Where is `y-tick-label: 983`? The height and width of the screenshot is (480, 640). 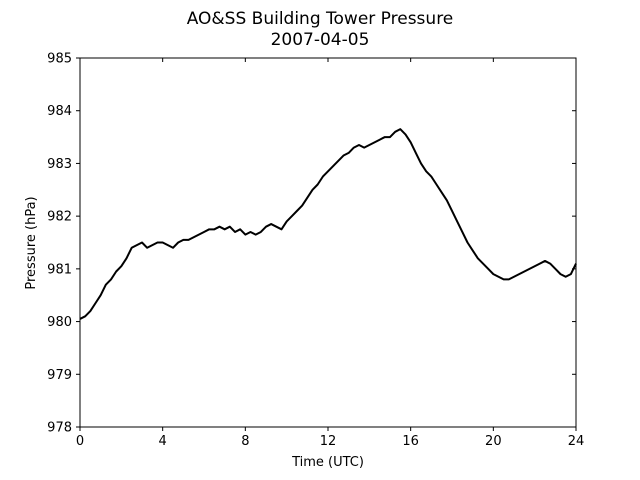
y-tick-label: 983 is located at coordinates (59, 164).